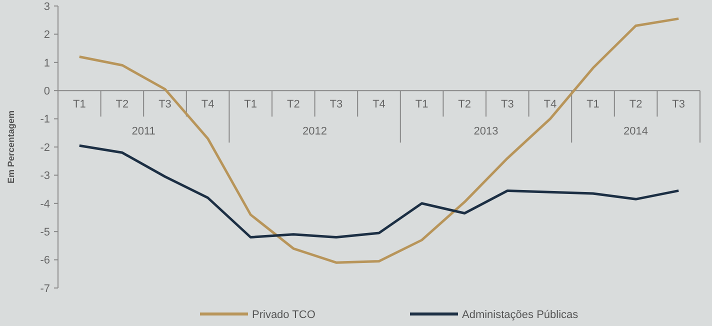  Describe the element at coordinates (45, 176) in the screenshot. I see `y-tick-label: -3` at that location.